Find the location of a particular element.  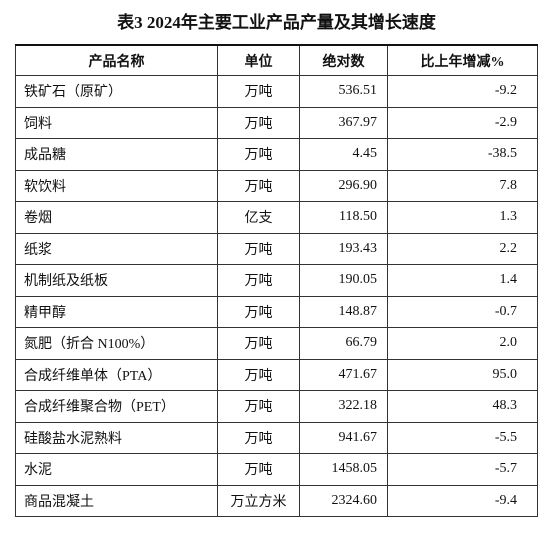

table-row: 机制纸及纸板 万吨 190.05 1.4 is located at coordinates (276, 280).